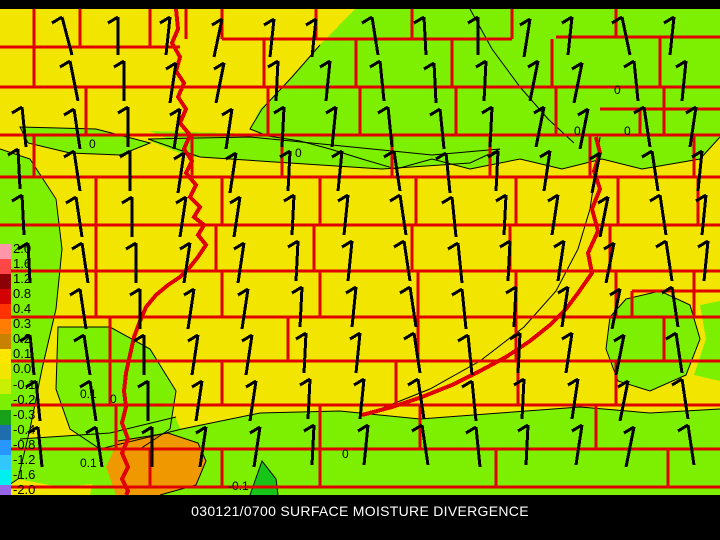 Image resolution: width=720 pixels, height=540 pixels. What do you see at coordinates (5, 372) in the screenshot?
I see `colorbar-swatches` at bounding box center [5, 372].